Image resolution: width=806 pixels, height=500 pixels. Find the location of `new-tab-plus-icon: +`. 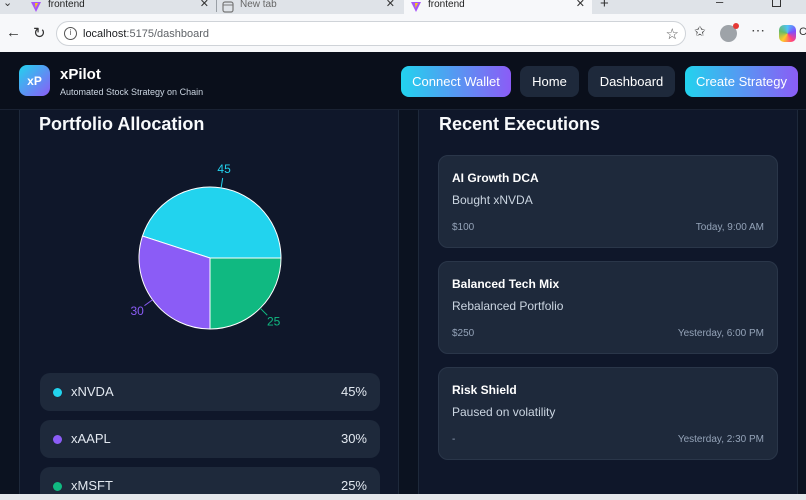

new-tab-plus-icon: + is located at coordinates (604, 6).